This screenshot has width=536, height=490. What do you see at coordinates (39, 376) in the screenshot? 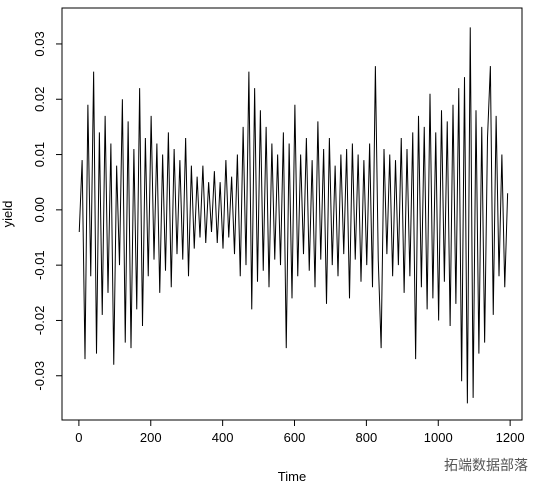
I see `y-tick-label: -0.03` at bounding box center [39, 376].